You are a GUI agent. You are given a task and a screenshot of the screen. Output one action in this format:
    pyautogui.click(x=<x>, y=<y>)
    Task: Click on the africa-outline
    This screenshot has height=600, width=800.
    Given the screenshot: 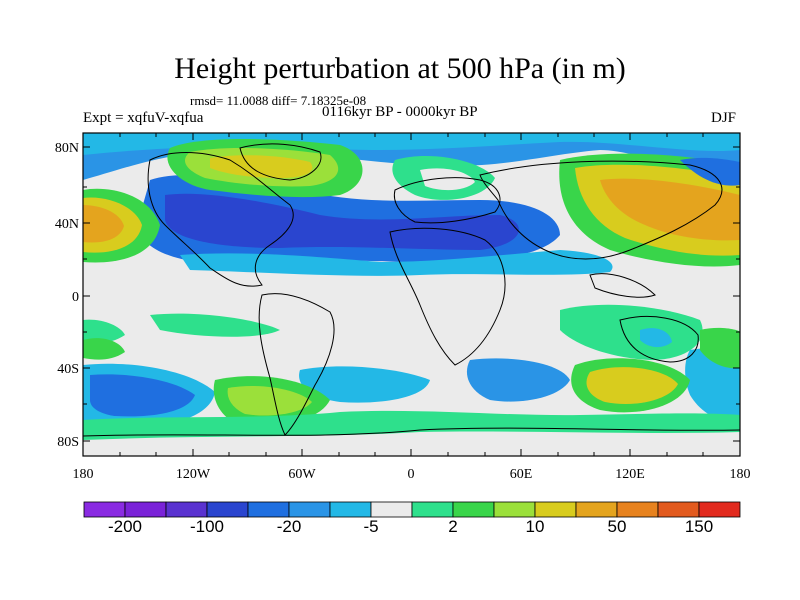 What is the action you would take?
    pyautogui.click(x=447, y=296)
    